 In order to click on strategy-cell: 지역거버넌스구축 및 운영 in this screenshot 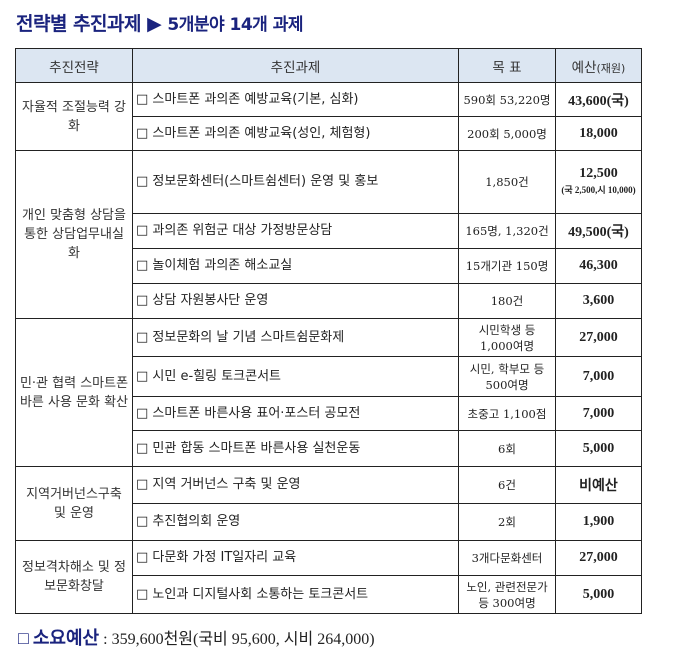, I will do `click(74, 503)`.